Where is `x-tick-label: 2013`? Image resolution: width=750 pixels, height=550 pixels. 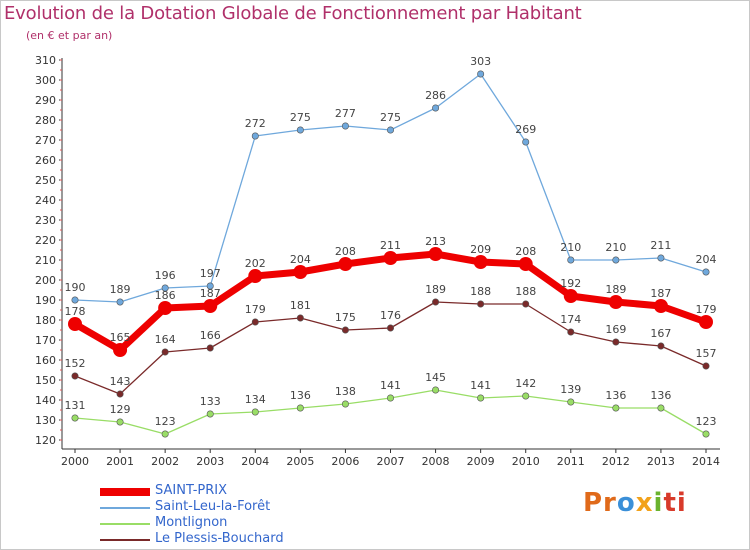 x-tick-label: 2013 is located at coordinates (661, 461).